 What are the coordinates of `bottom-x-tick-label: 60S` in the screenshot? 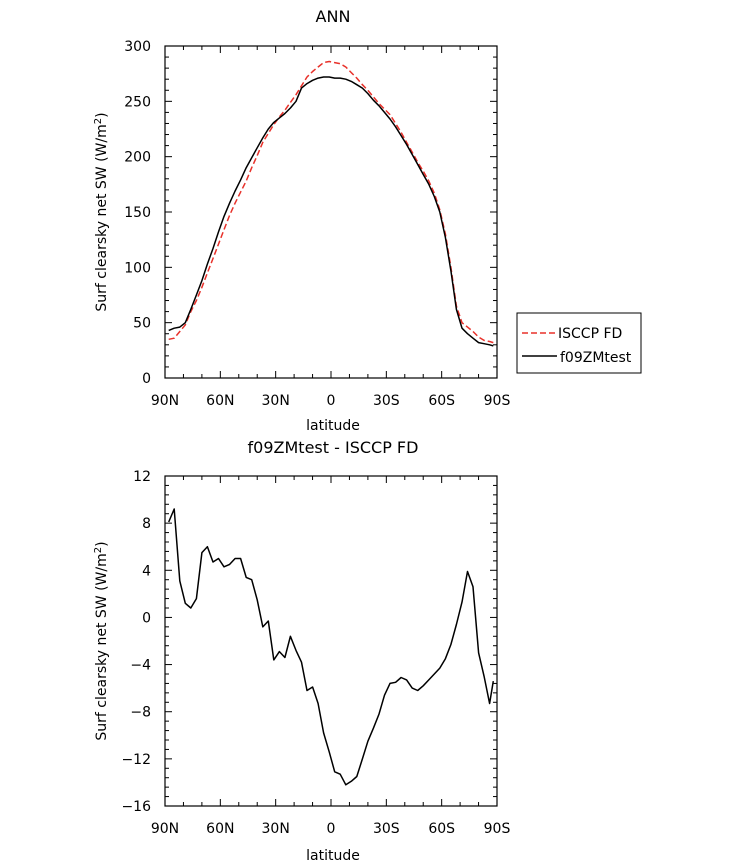 It's located at (441, 829).